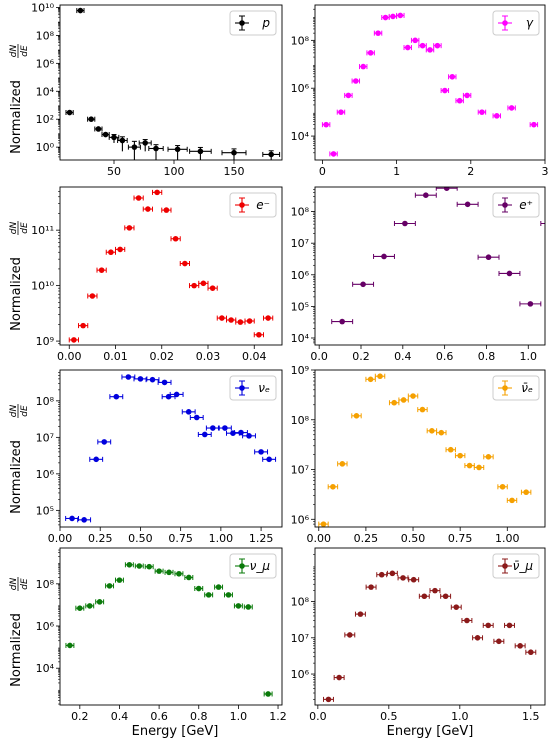  I want to click on x-tick-label: 1.5, so click(531, 716).